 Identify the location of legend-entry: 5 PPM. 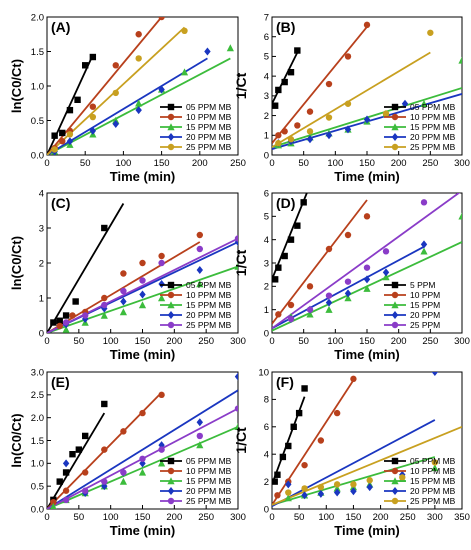
(423, 285).